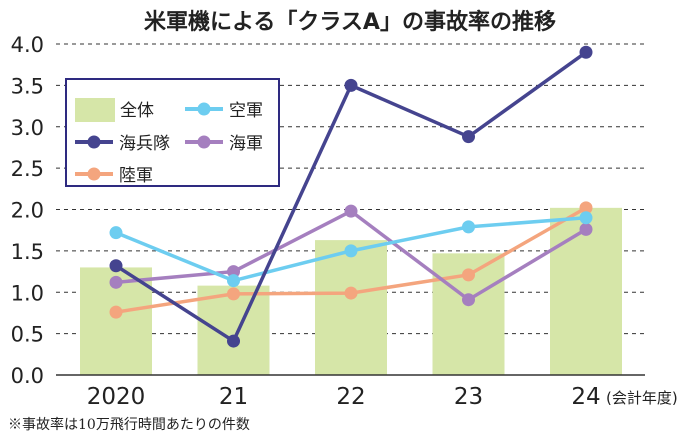 This screenshot has width=700, height=441. I want to click on y-tick-label: 3.0, so click(27, 128).